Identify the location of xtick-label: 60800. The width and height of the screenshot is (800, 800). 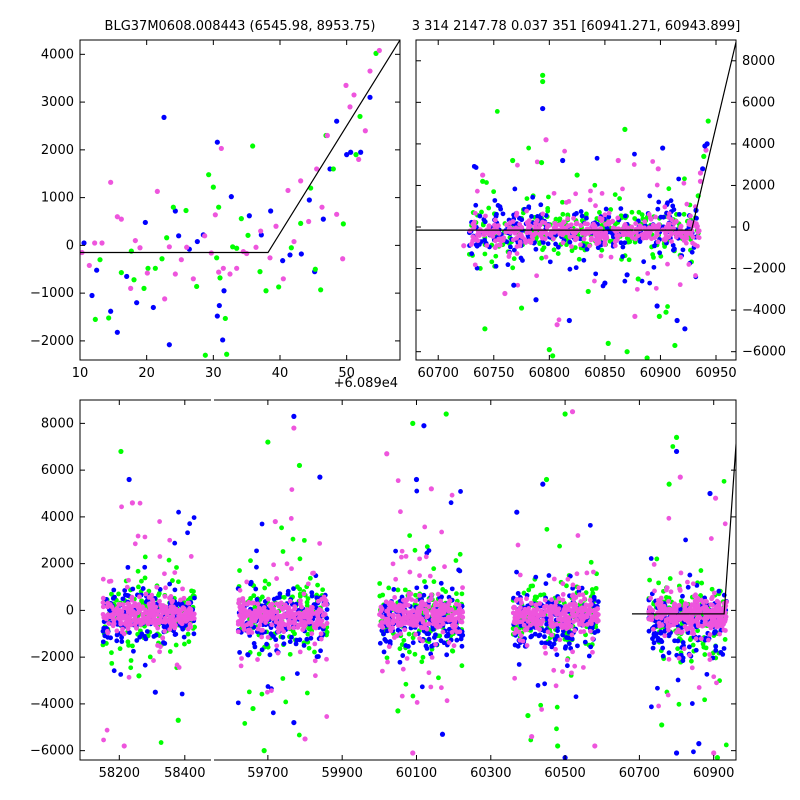
(549, 373).